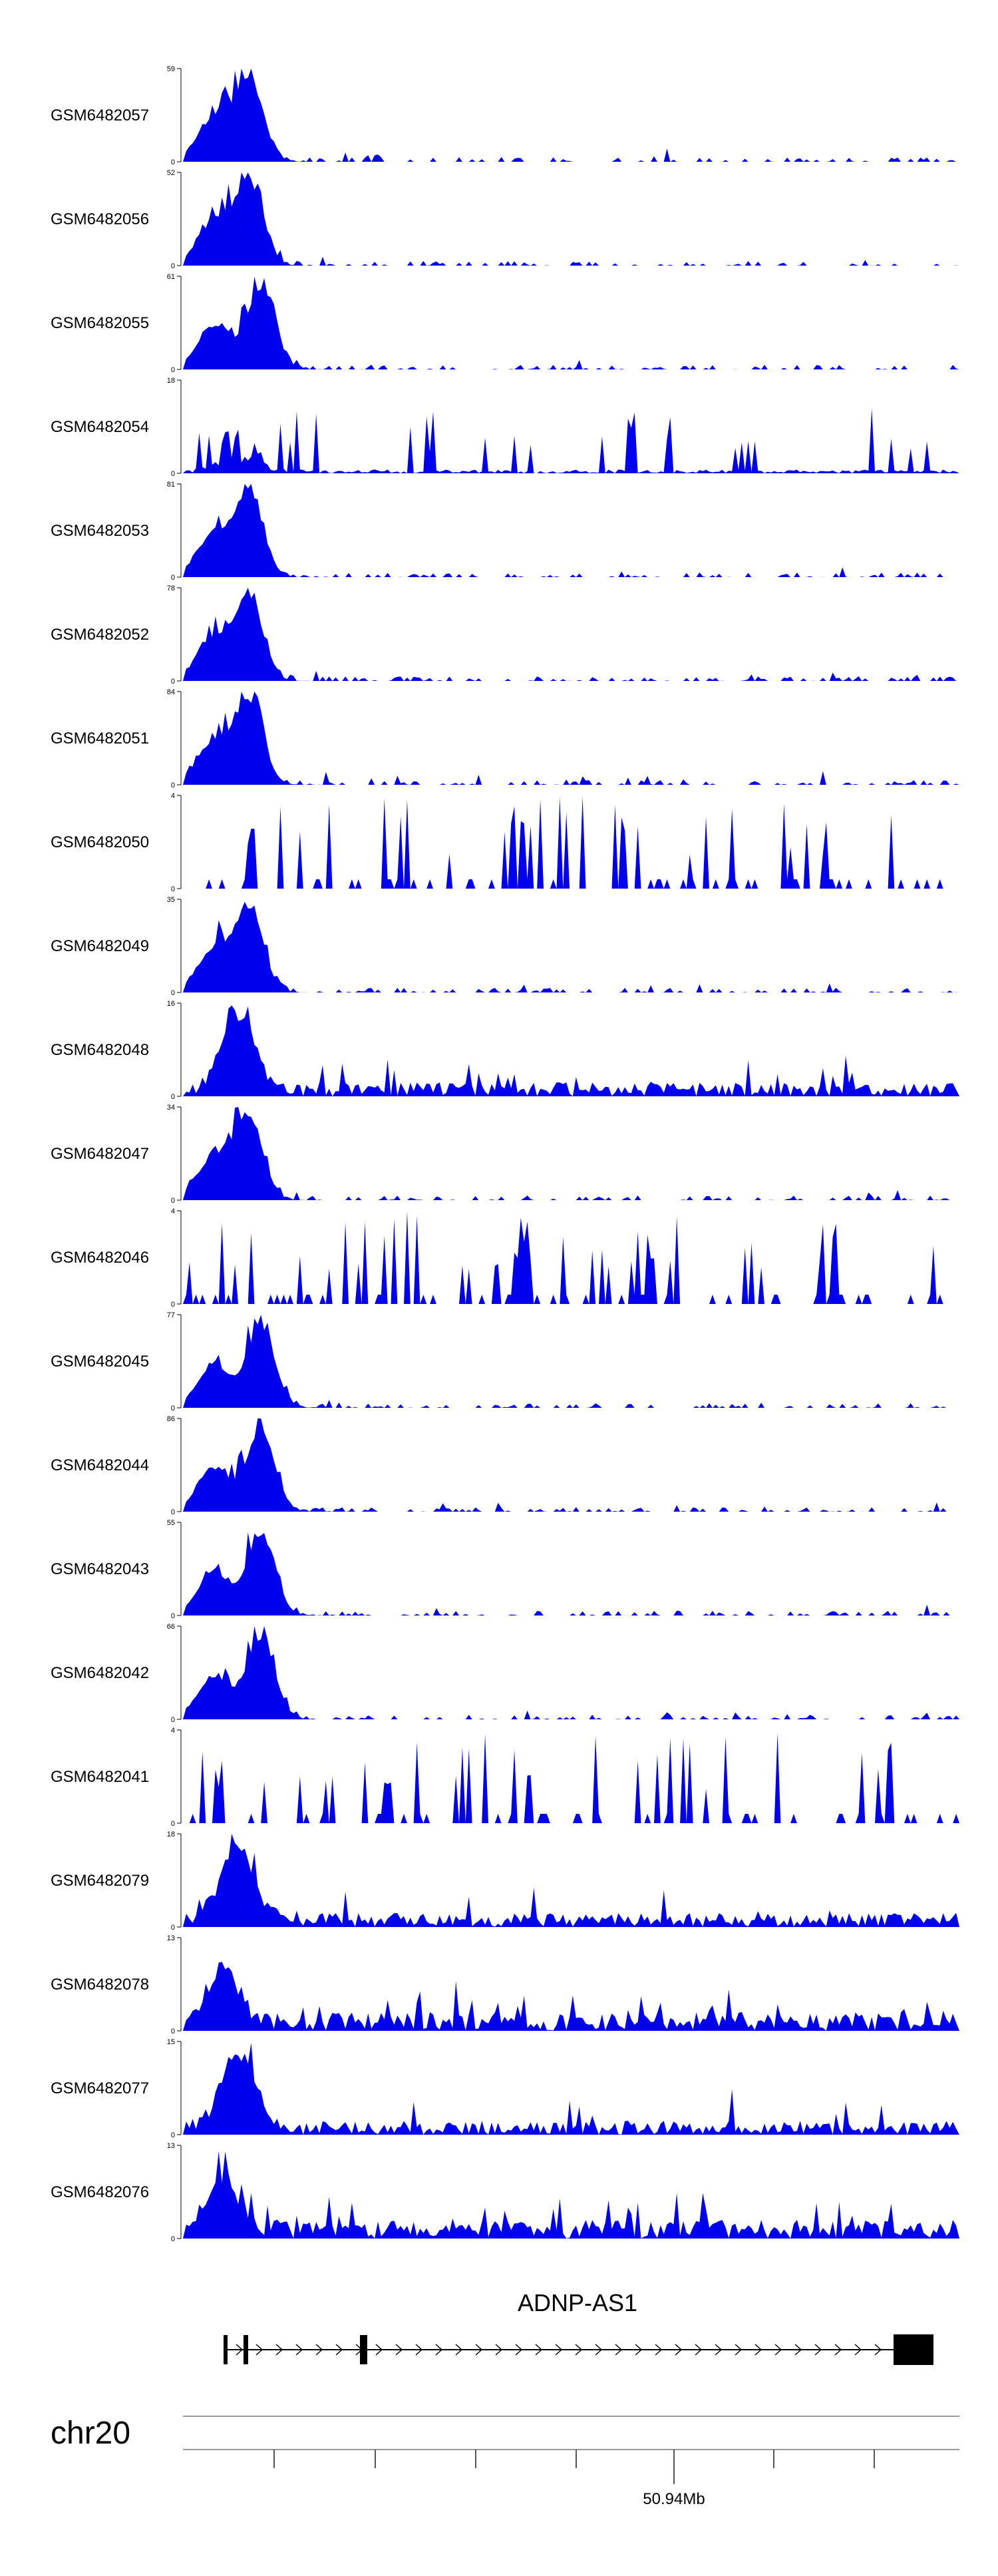  I want to click on track-GSM6482047: GSM6482047 34 0, so click(505, 1154).